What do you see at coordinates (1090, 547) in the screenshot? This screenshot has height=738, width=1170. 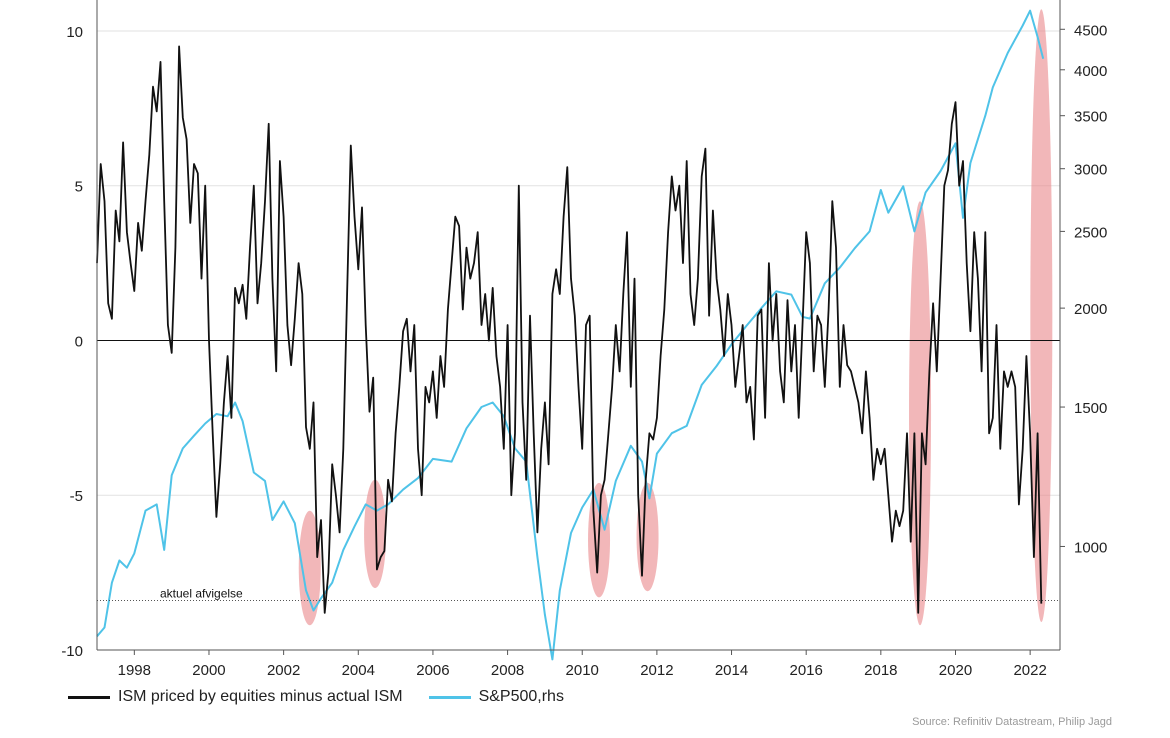 I see `y-right-tick-label: 1000` at bounding box center [1090, 547].